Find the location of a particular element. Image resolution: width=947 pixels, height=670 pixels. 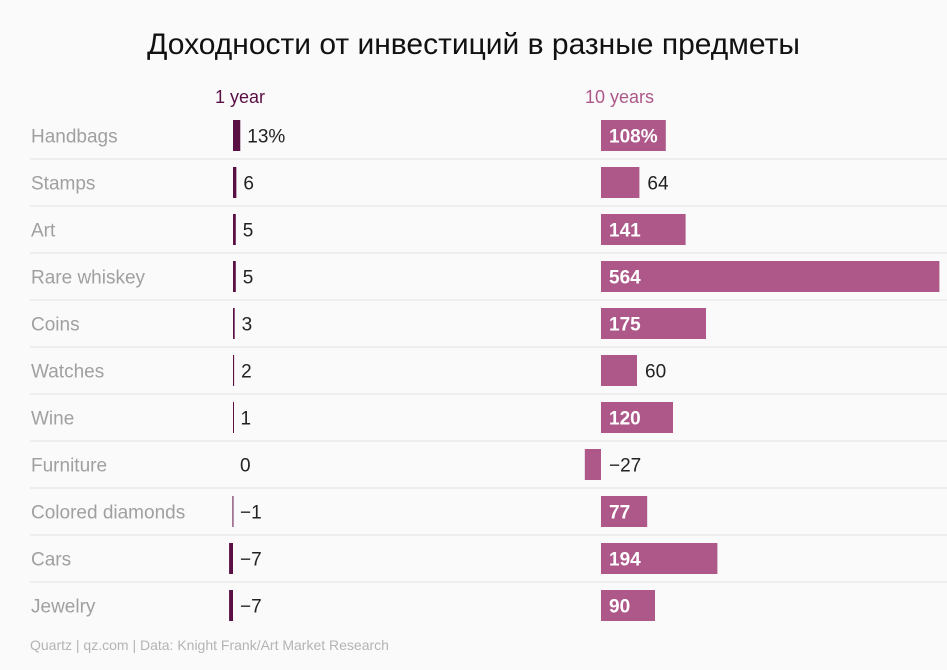

row-label: Watches is located at coordinates (67, 372).